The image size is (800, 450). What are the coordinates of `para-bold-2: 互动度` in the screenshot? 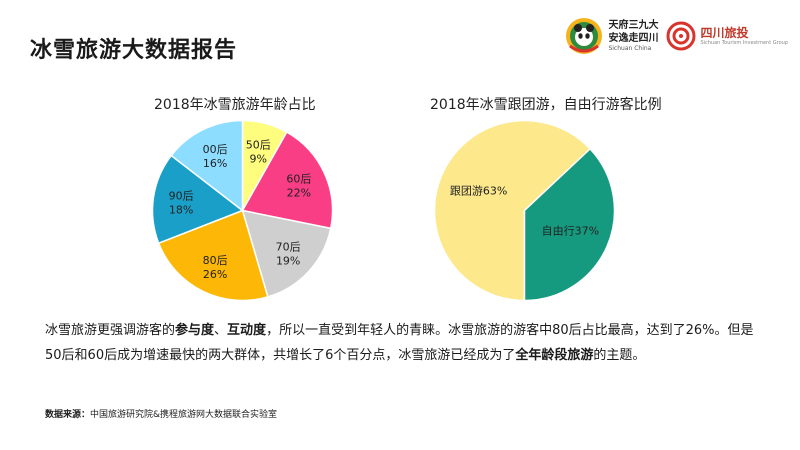 It's located at (247, 330).